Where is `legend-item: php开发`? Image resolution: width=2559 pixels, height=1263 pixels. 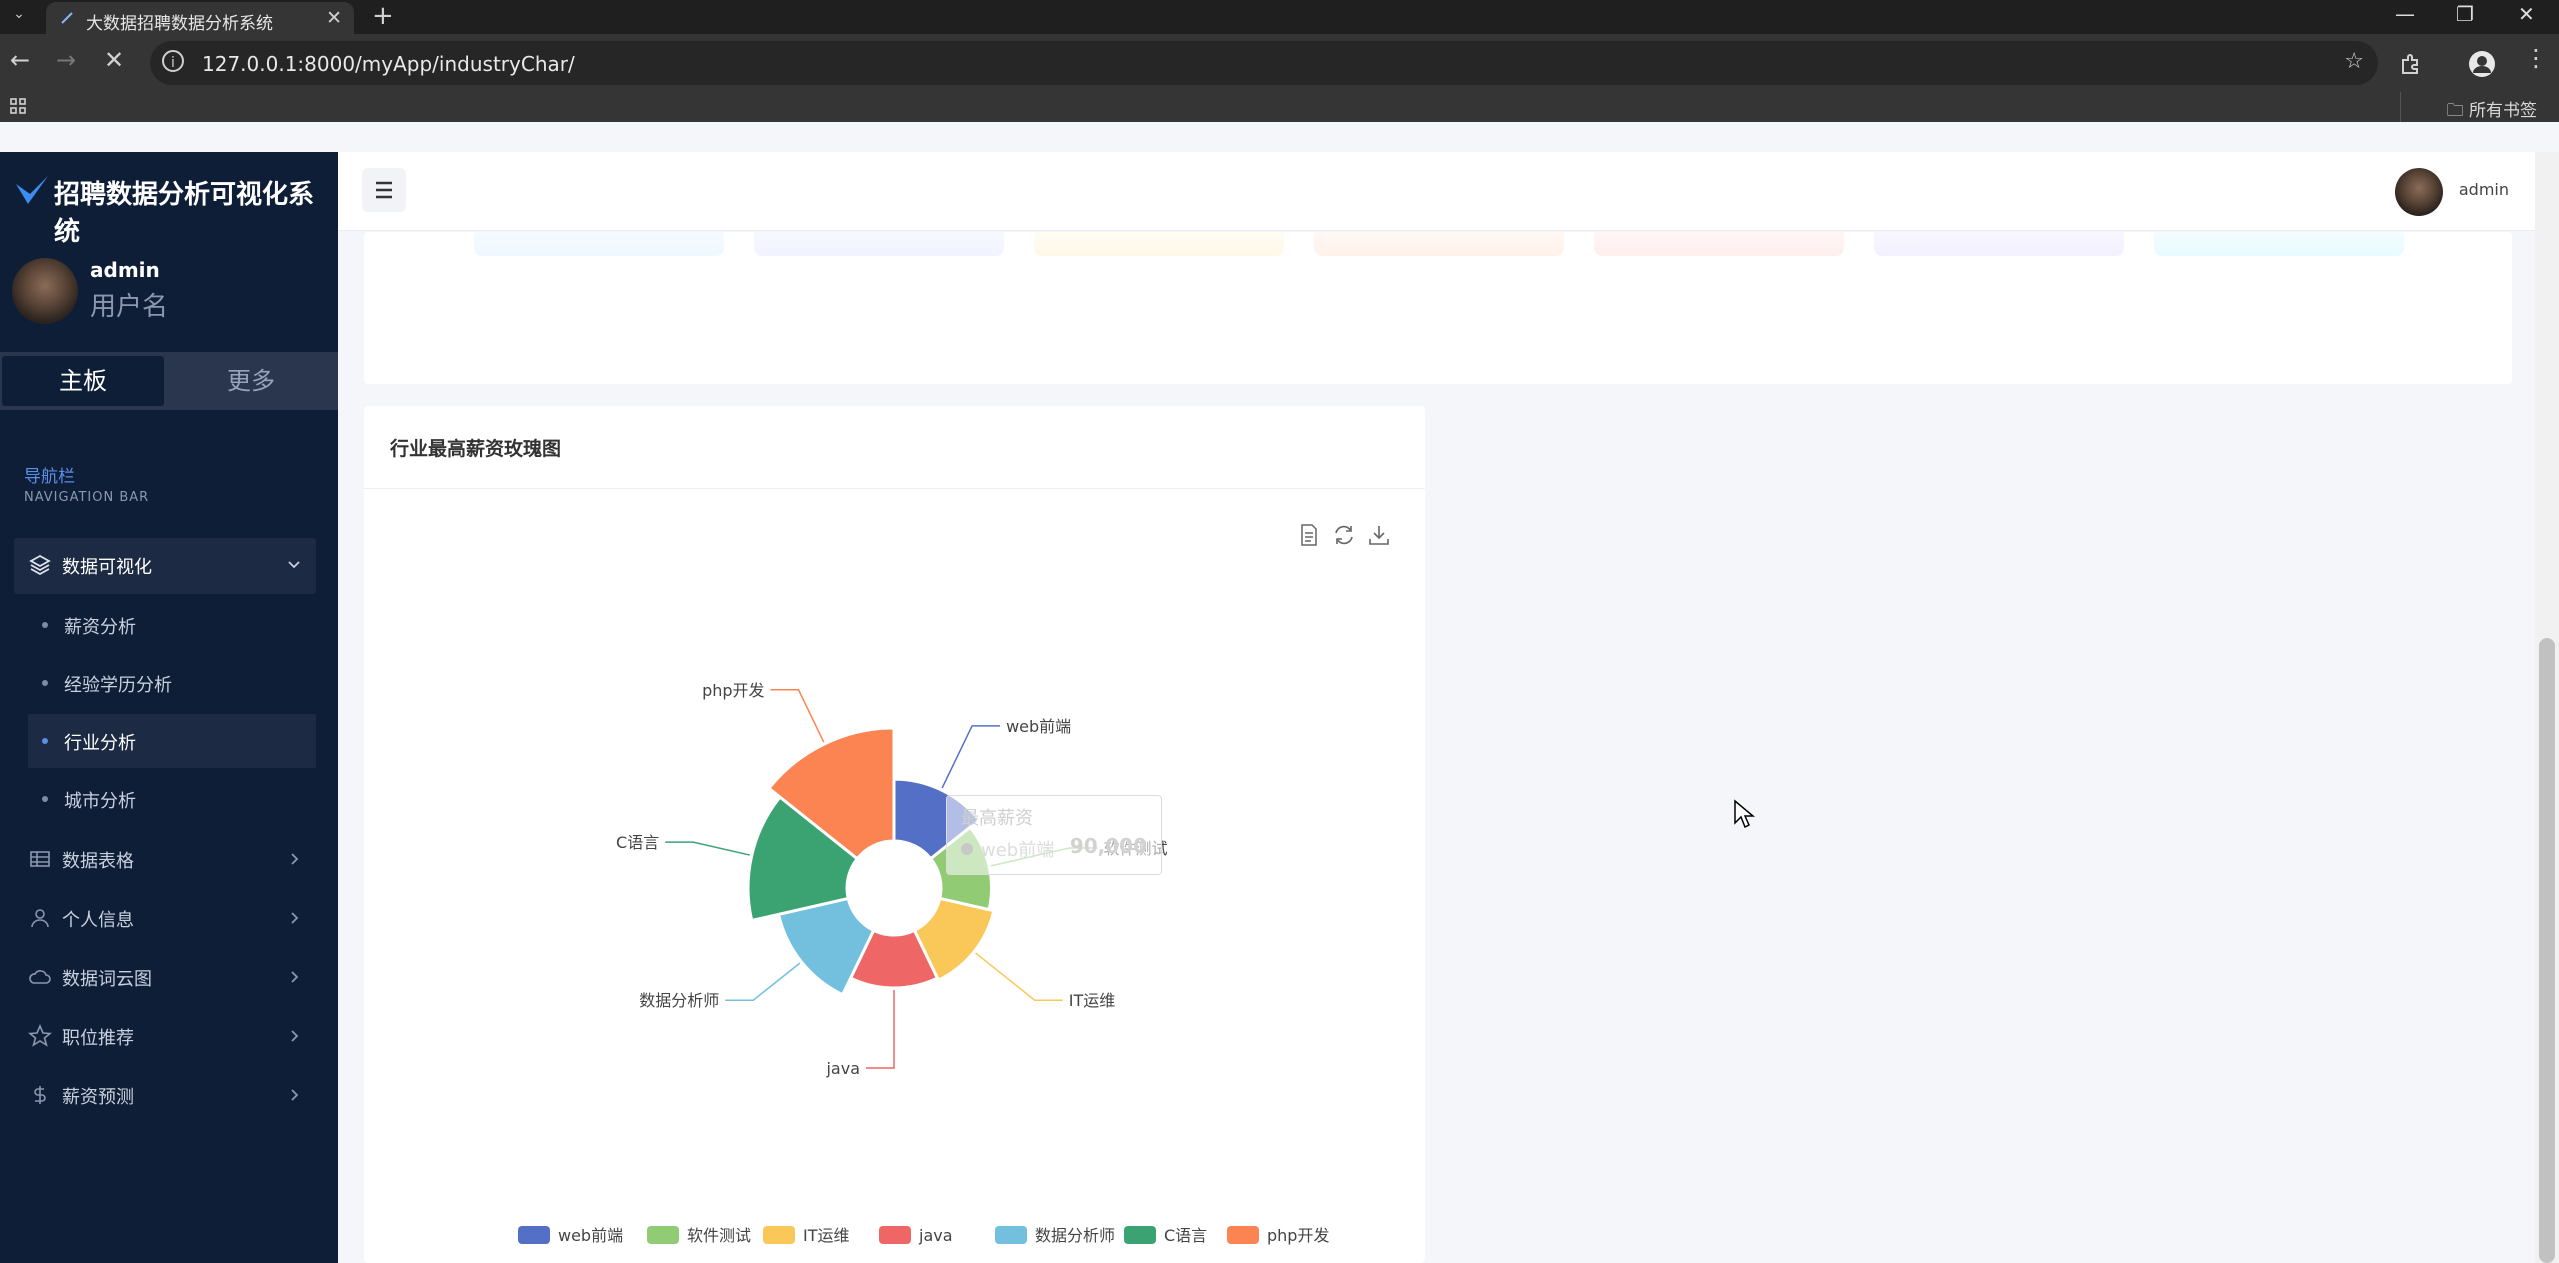
legend-item: php开发 is located at coordinates (1278, 1235).